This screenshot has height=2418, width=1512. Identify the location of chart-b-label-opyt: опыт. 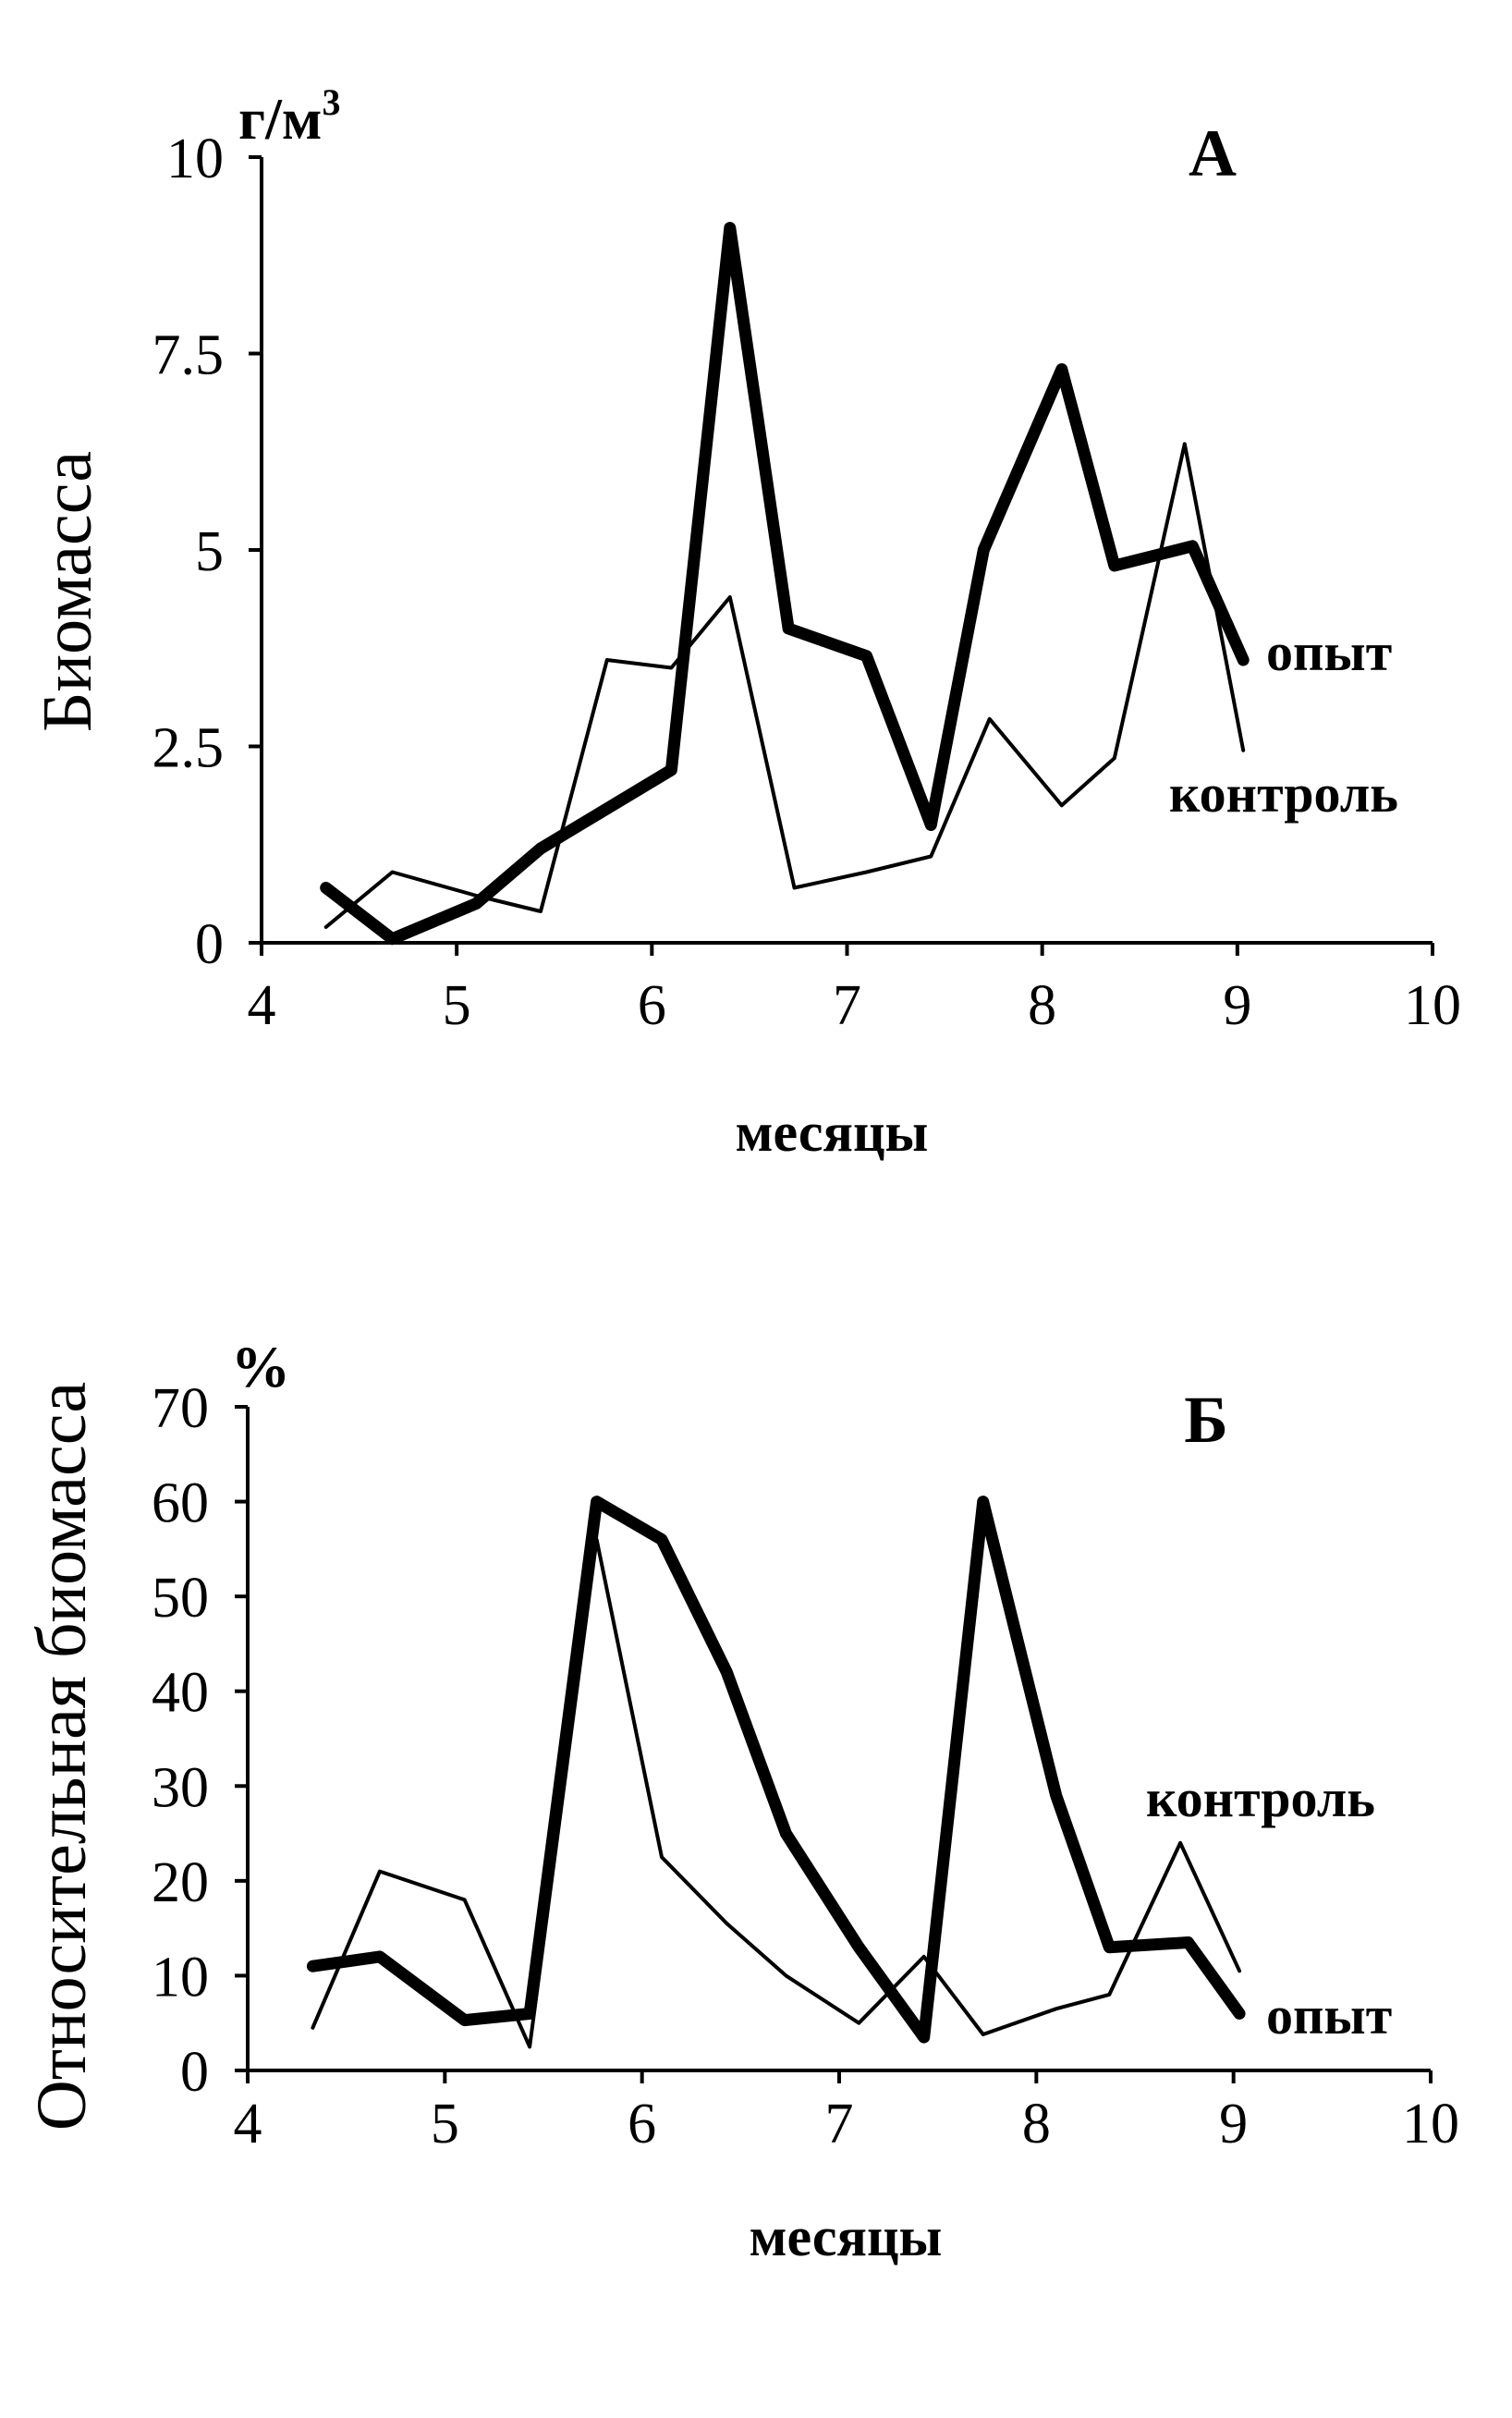
(1329, 2015).